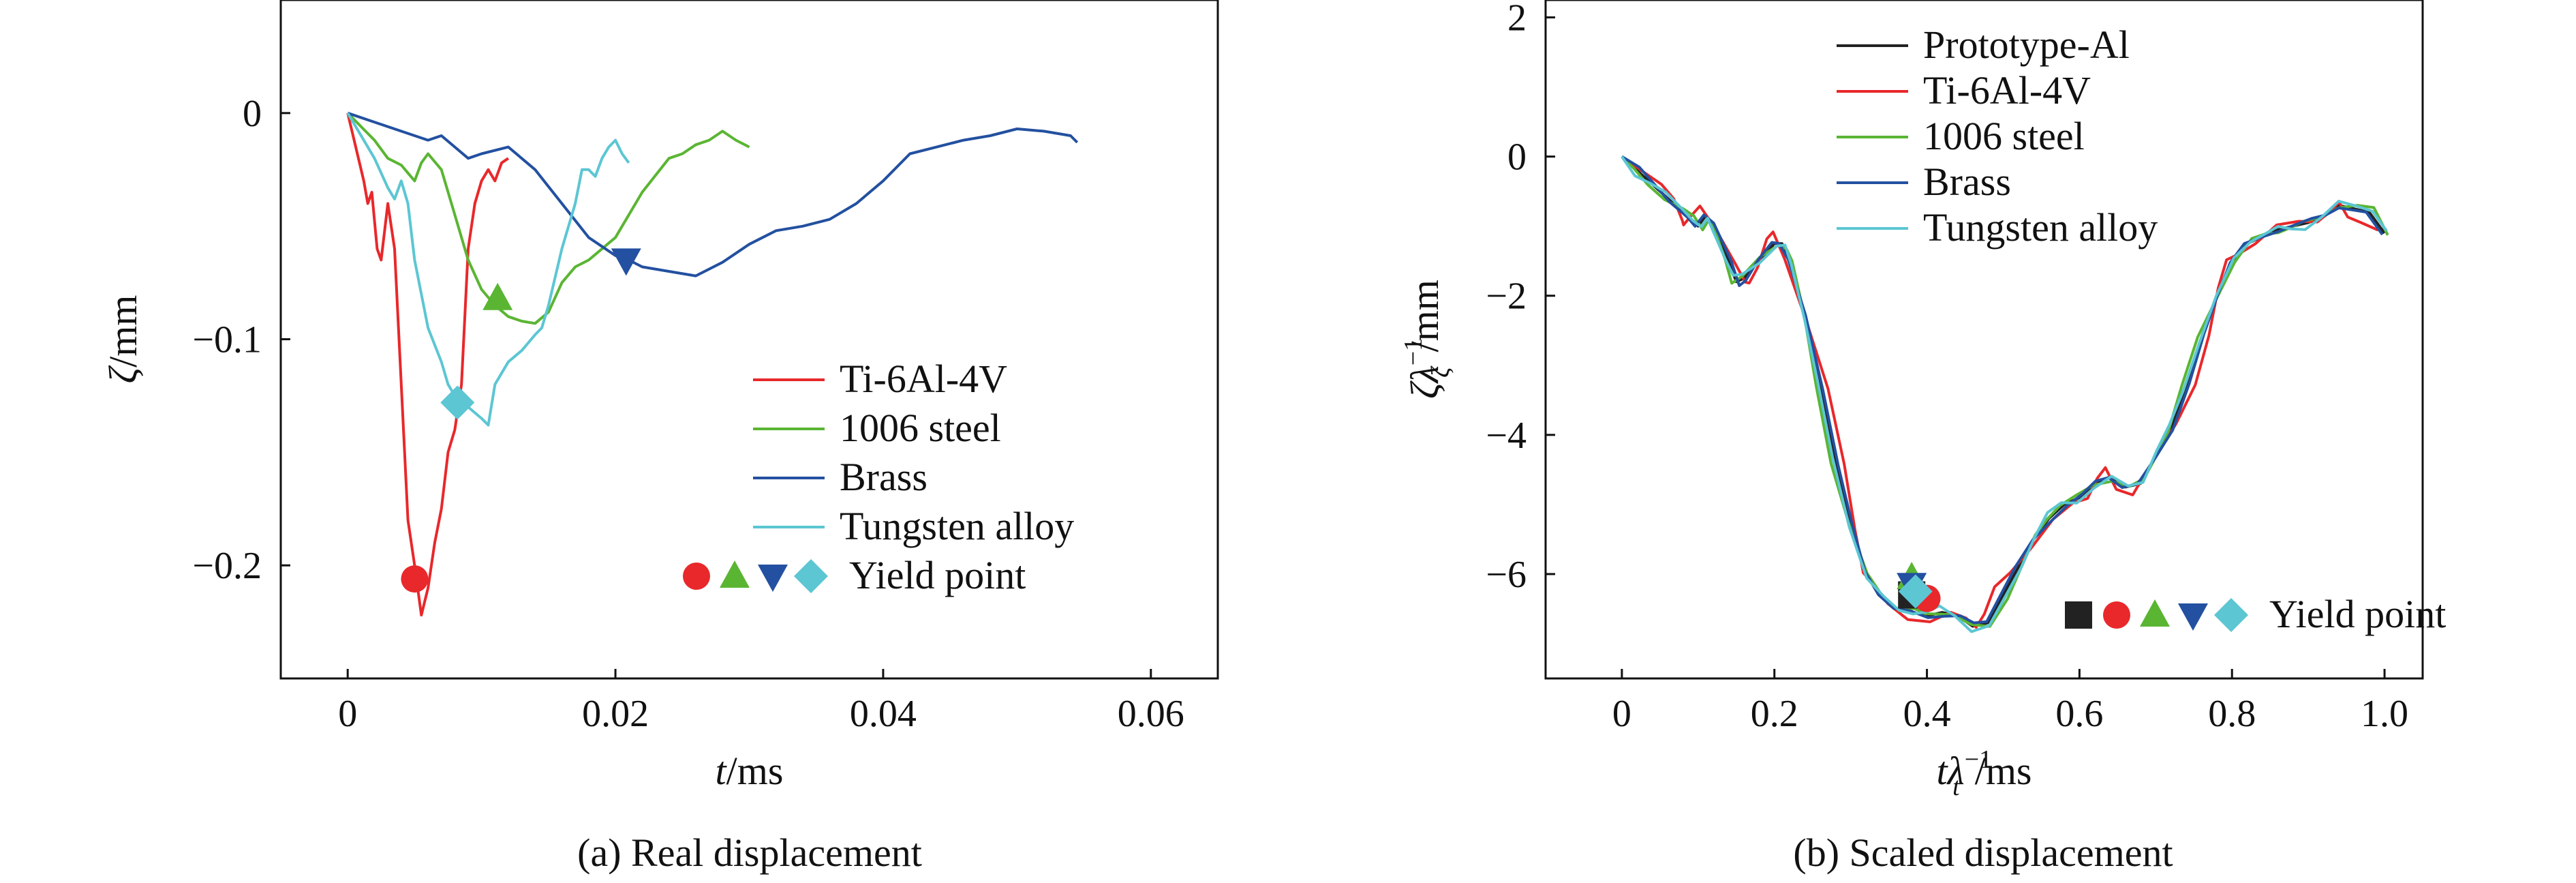 This screenshot has height=883, width=2576. What do you see at coordinates (750, 771) in the screenshot?
I see `x-axis-label: t/ms` at bounding box center [750, 771].